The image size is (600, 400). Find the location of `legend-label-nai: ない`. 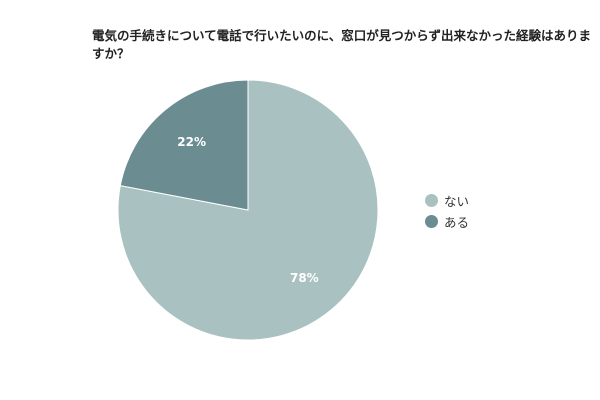

legend-label-nai: ない is located at coordinates (457, 201).